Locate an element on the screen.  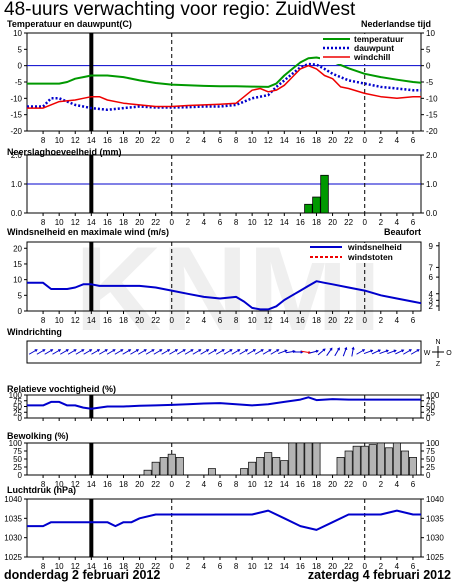
y-tick-label-right: 75 is located at coordinates (430, 401).